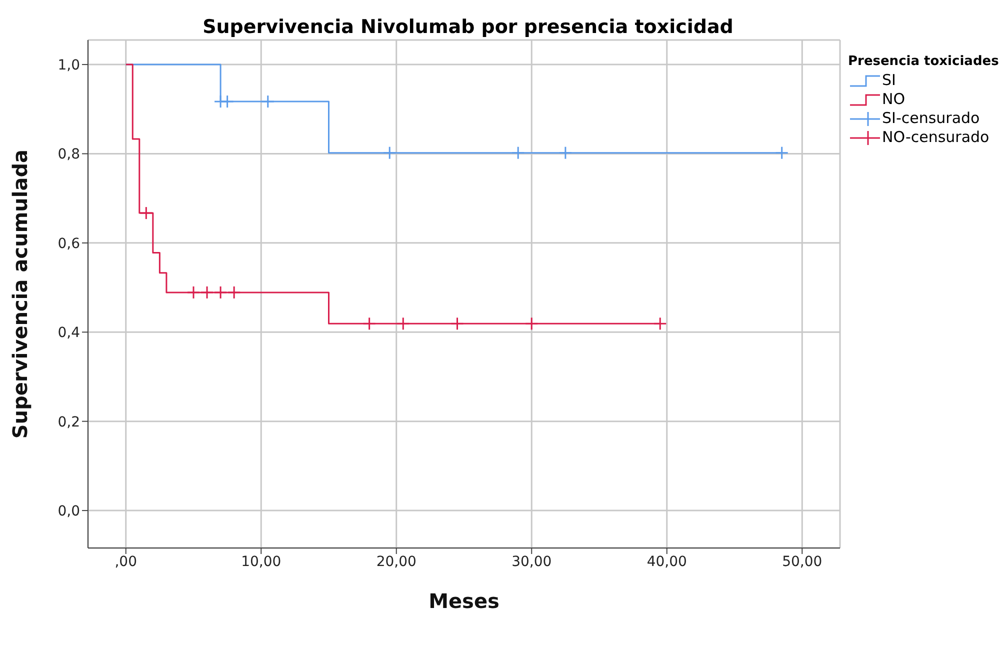  Describe the element at coordinates (923, 61) in the screenshot. I see `legend-title: Presencia toxiciades` at that location.